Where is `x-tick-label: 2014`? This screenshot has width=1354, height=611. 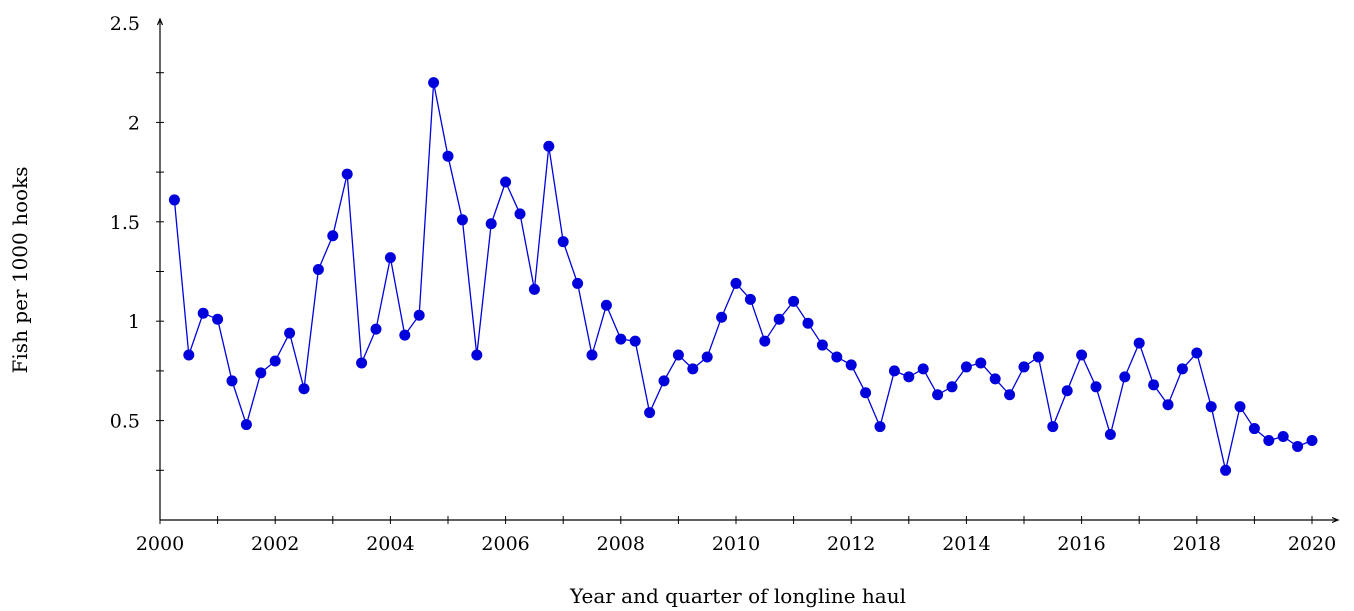 x-tick-label: 2014 is located at coordinates (966, 544).